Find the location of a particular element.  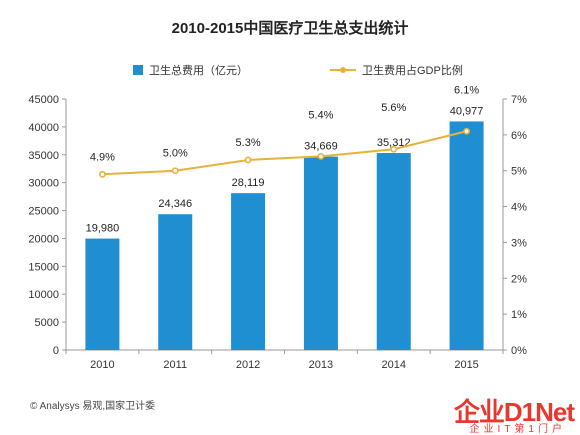

line-value-label: 6.1% is located at coordinates (466, 90).